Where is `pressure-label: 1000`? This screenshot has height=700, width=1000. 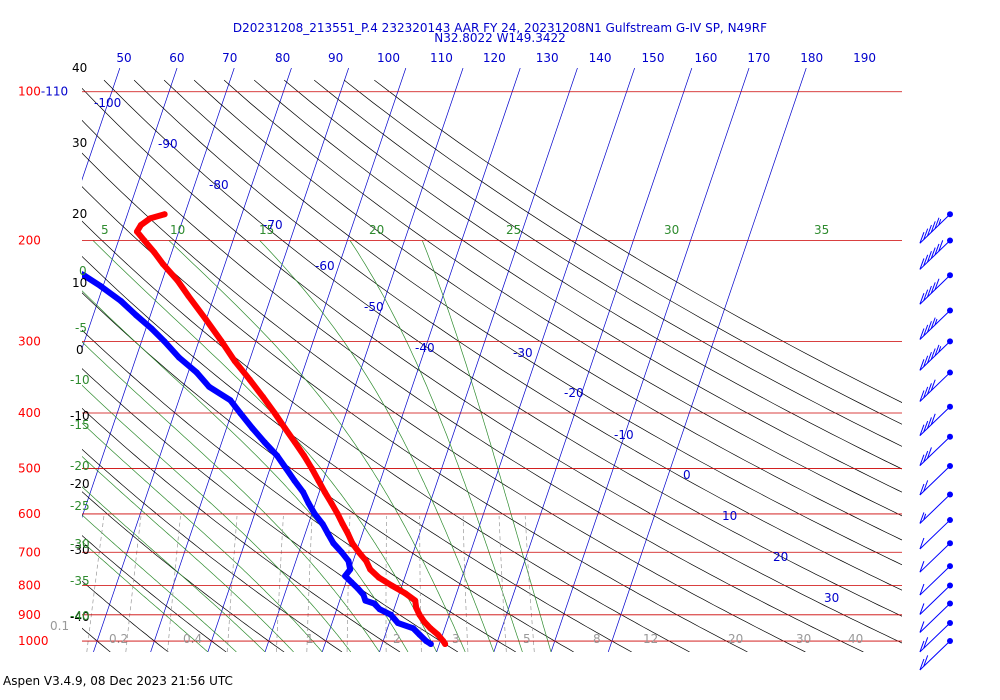 pressure-label: 1000 is located at coordinates (33, 641).